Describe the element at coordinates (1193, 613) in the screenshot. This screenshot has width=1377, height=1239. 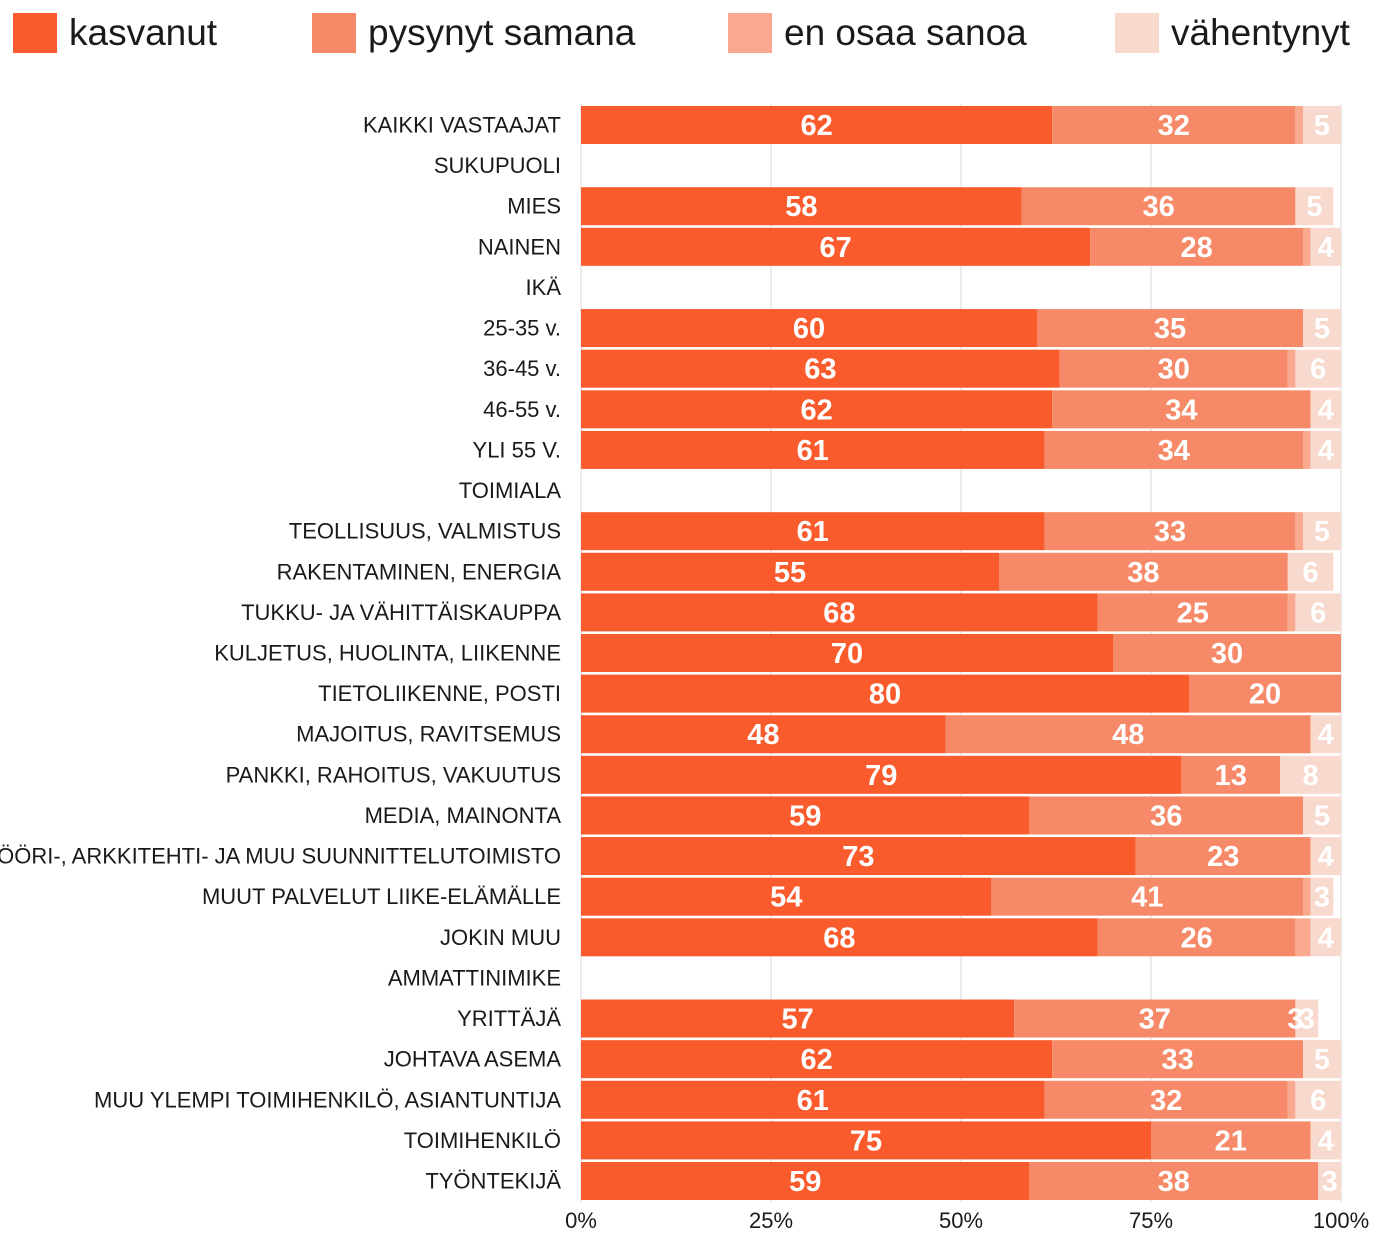
I see `data-label: 25` at that location.